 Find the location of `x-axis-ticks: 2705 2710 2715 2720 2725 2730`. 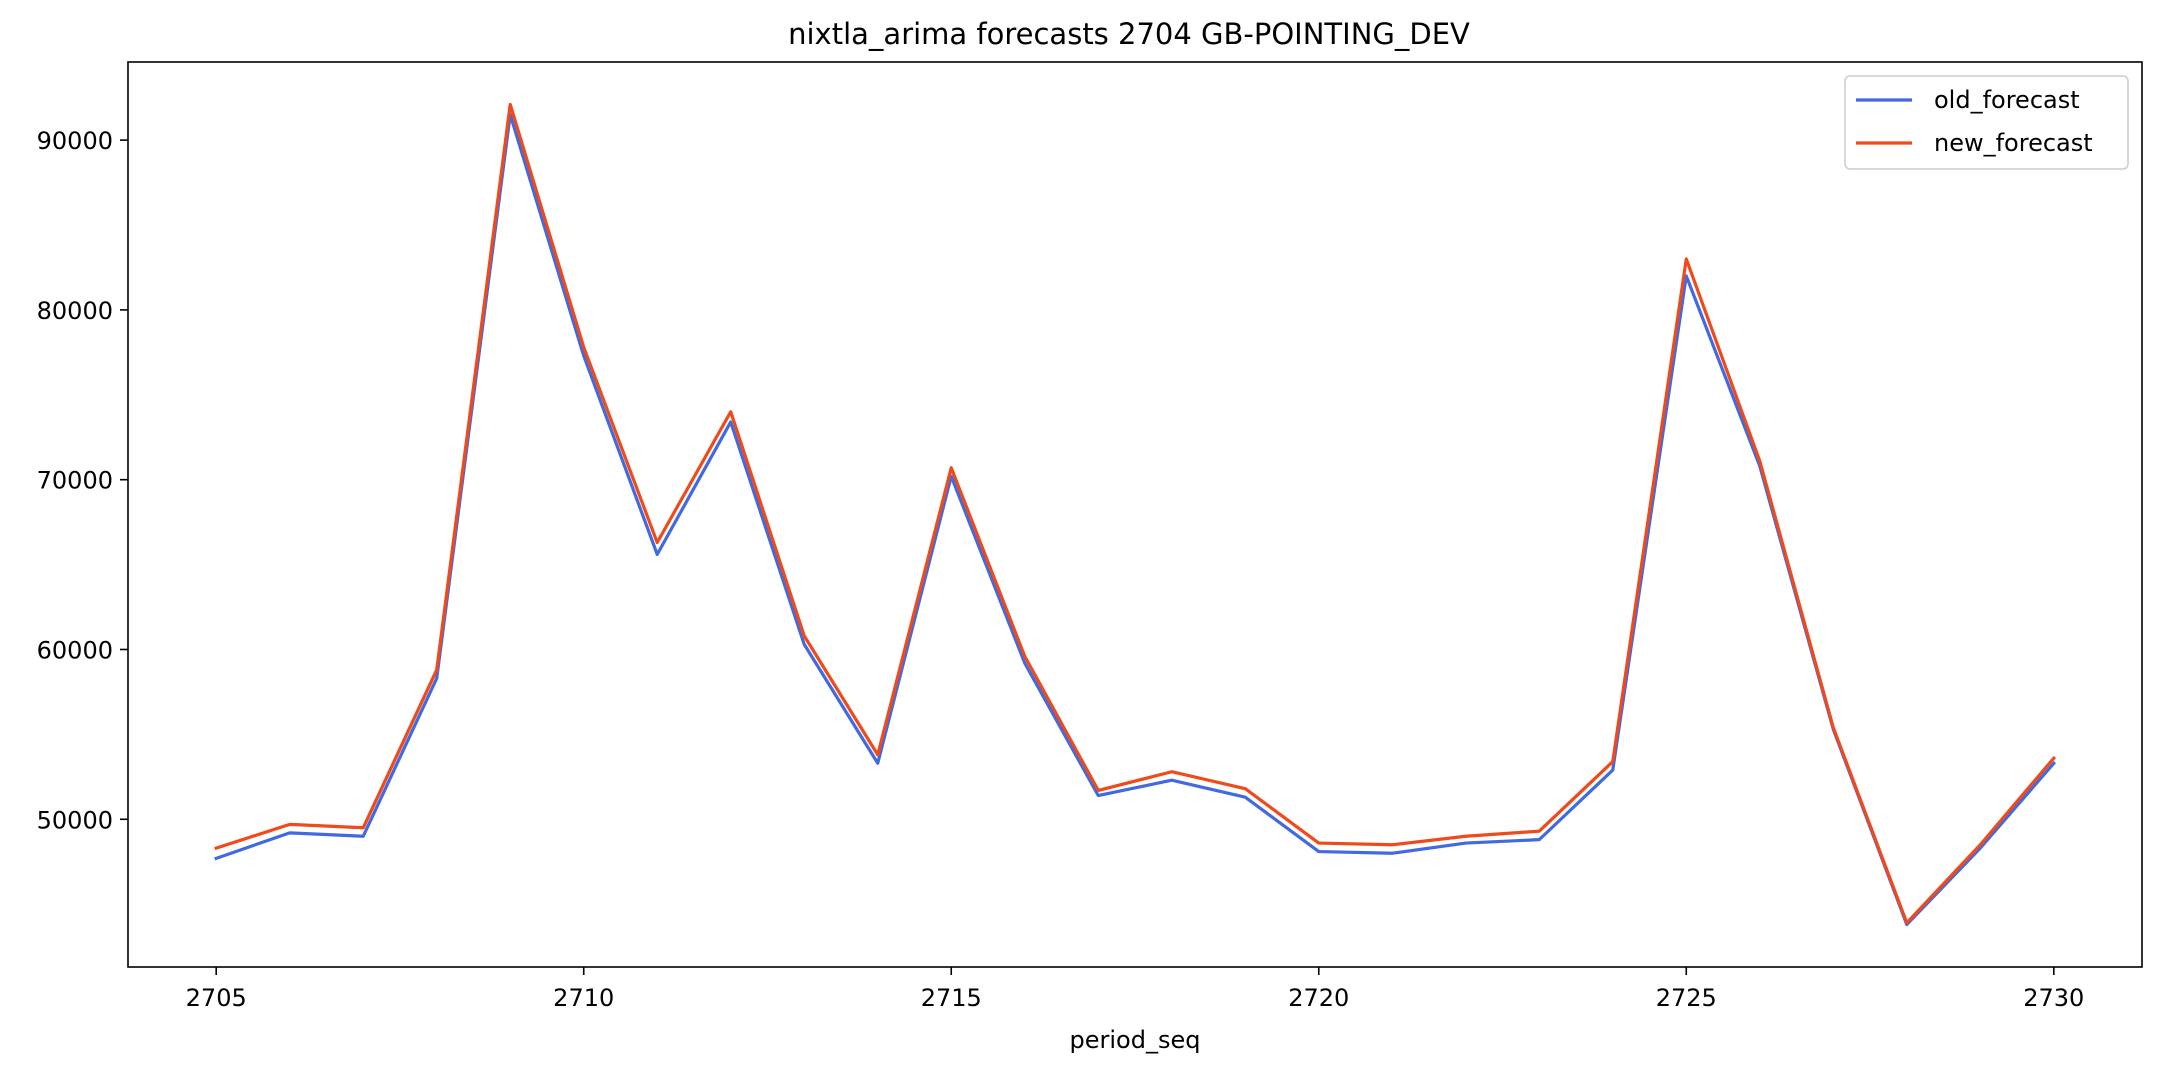

x-axis-ticks: 2705 2710 2715 2720 2725 2730 is located at coordinates (1135, 989).